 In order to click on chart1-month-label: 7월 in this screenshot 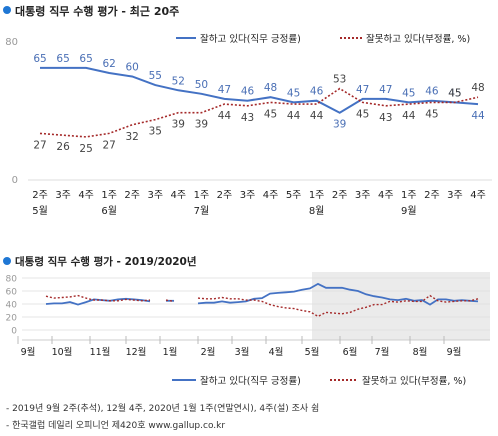, I will do `click(202, 211)`.